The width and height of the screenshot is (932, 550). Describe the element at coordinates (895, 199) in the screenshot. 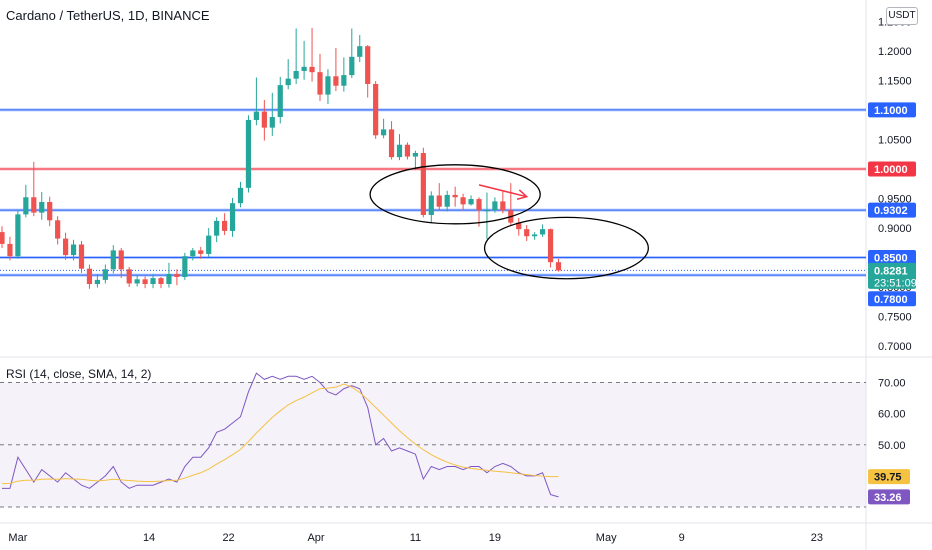

I see `price-tick-label: 0.9500` at that location.